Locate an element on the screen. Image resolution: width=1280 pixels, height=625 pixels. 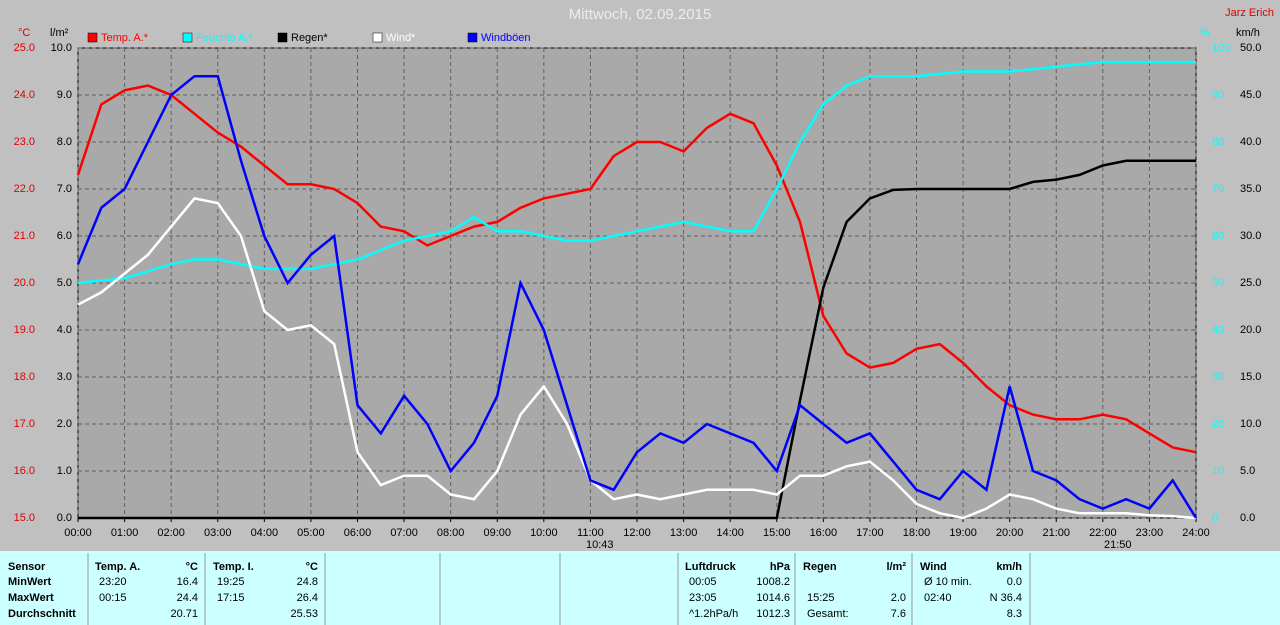
x-tick-label: 24:00 is located at coordinates (1196, 533).